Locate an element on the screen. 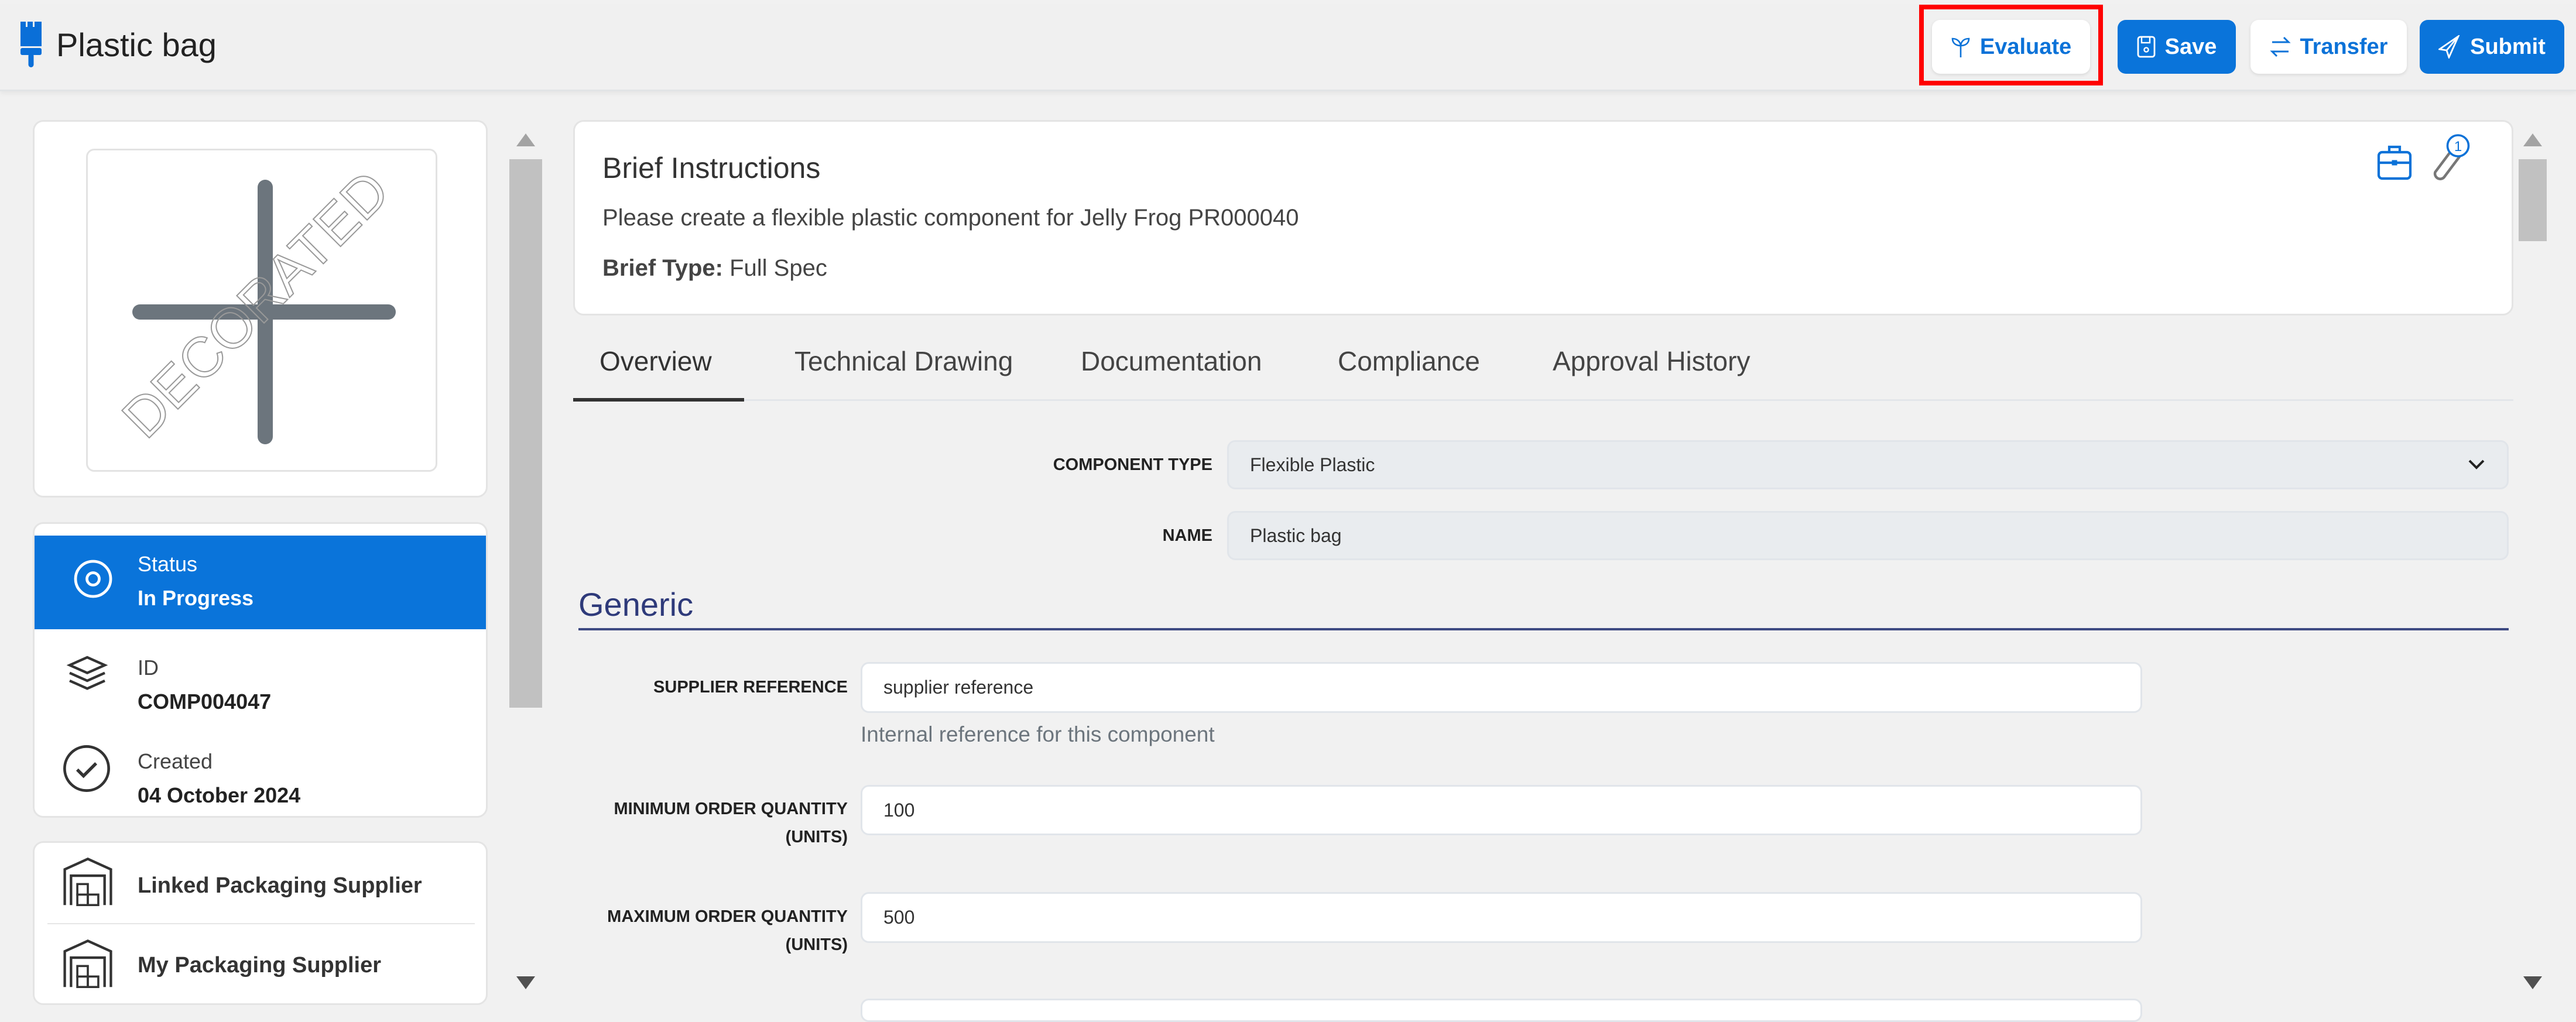 The image size is (2576, 1022). supplier-name: My Packaging Supplier is located at coordinates (259, 966).